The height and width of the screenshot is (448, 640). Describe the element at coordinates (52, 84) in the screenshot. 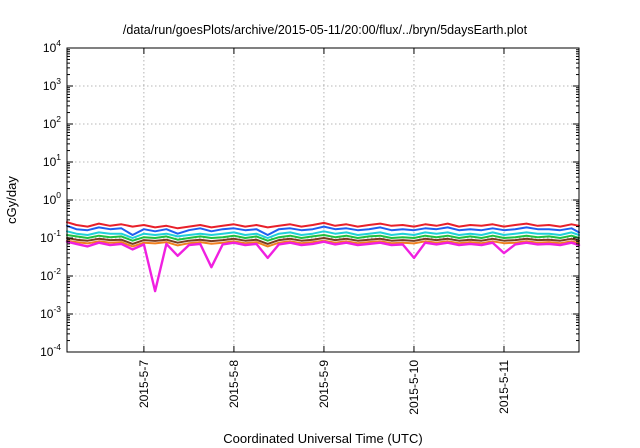

I see `y-tick-label: 10³` at that location.